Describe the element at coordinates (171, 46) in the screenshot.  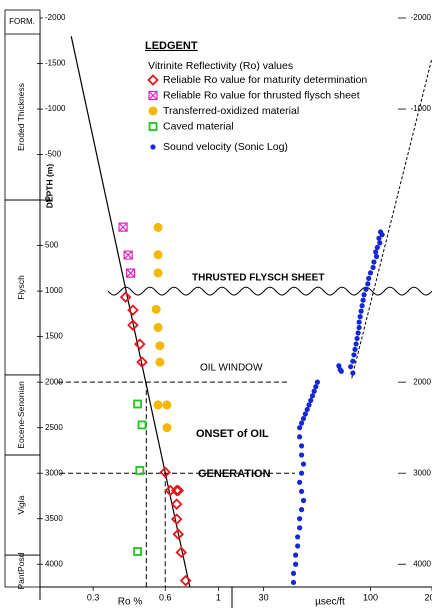
I see `legend-title: LEDGENT` at that location.